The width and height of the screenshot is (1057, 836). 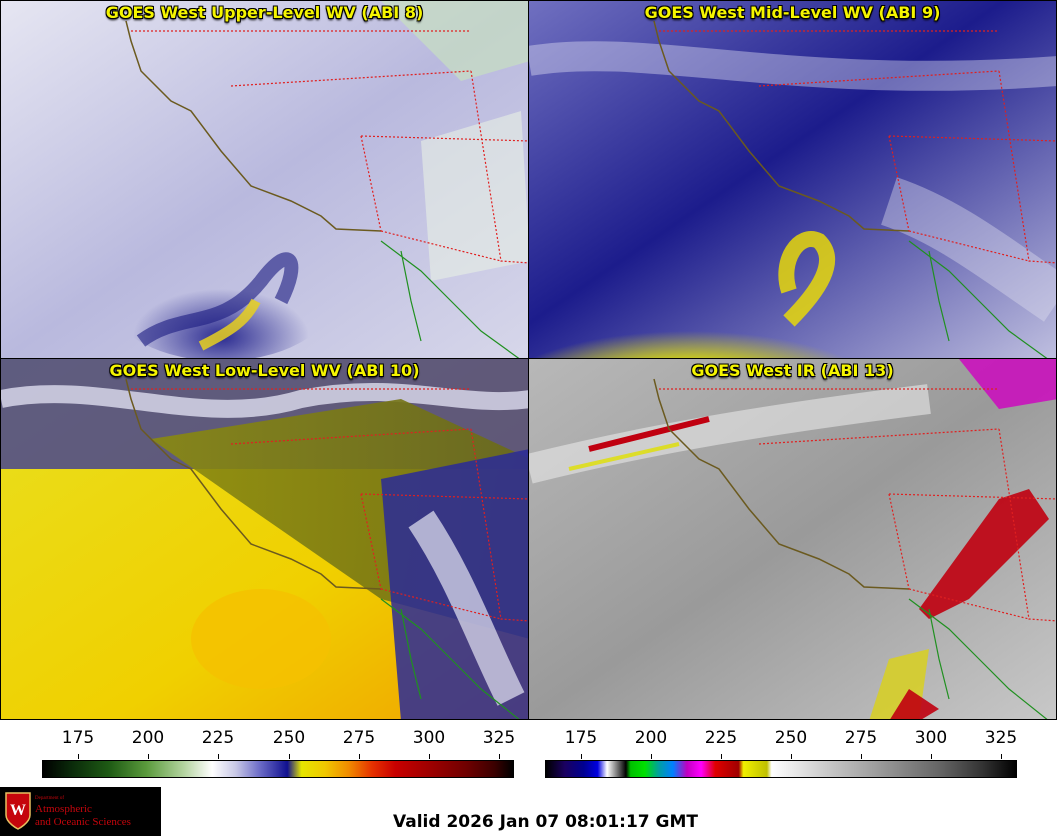 What do you see at coordinates (264, 740) in the screenshot?
I see `wv-colorbar-ticks: 175 200 225 250 275 300 325` at bounding box center [264, 740].